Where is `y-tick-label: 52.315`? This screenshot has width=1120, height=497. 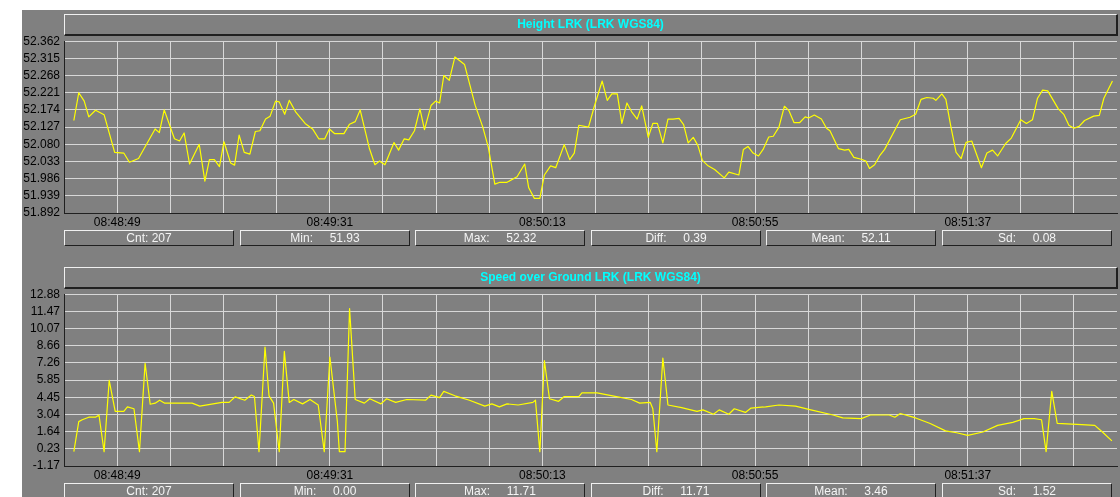 y-tick-label: 52.315 is located at coordinates (42, 57).